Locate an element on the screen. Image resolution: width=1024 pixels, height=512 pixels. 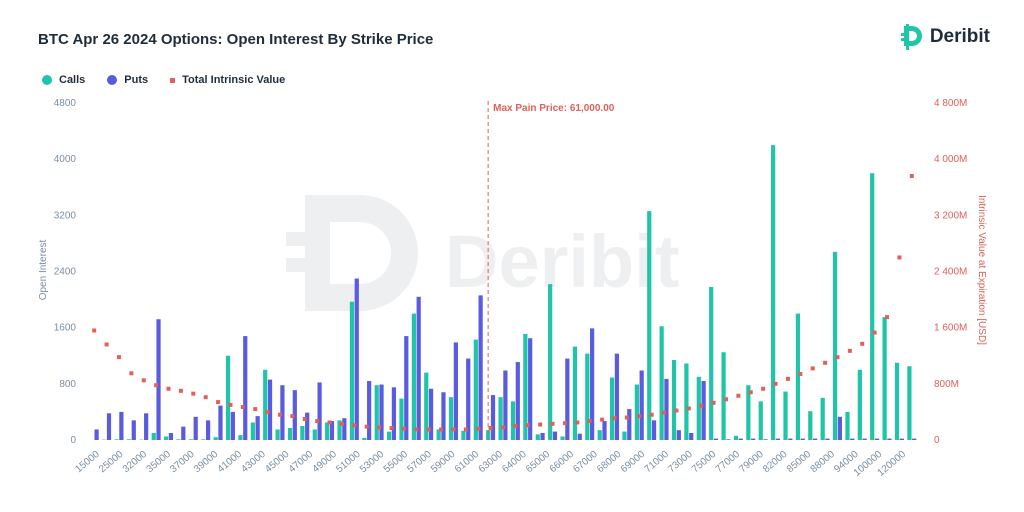
legend-item-puts: Puts is located at coordinates (127, 80).